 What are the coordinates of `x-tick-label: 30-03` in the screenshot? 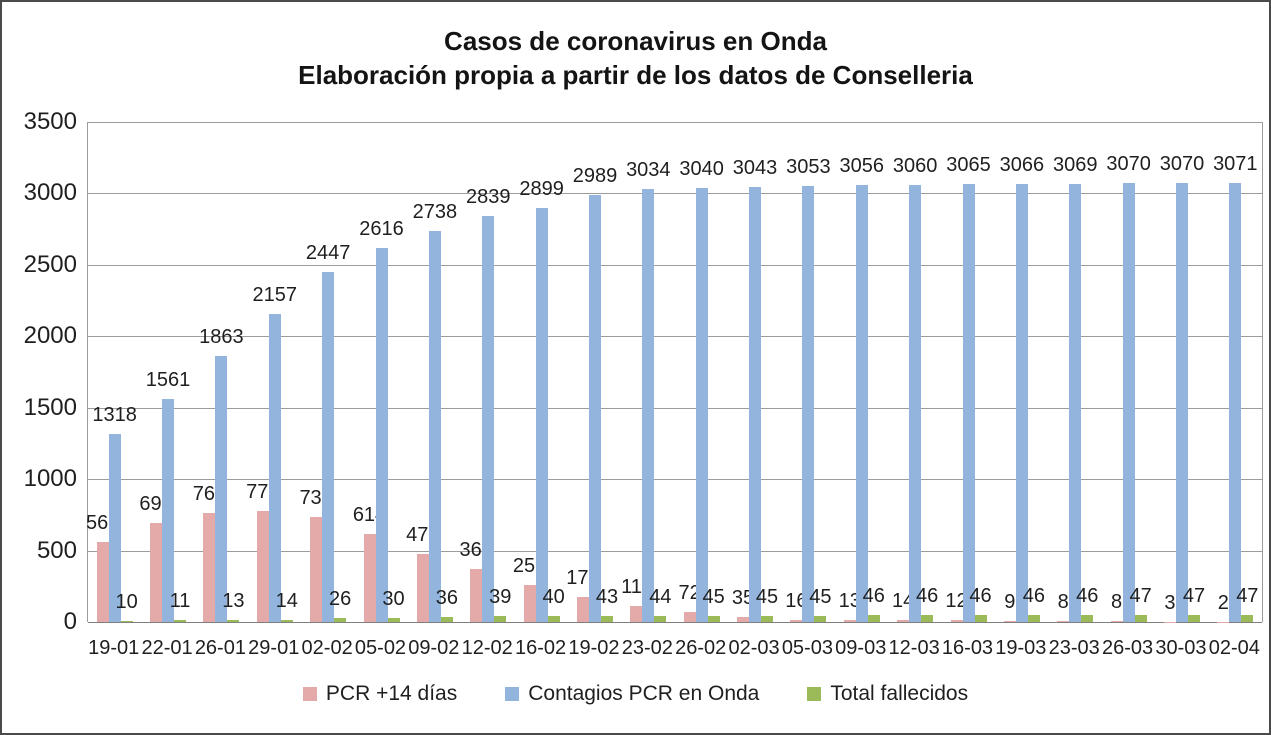 It's located at (1181, 647).